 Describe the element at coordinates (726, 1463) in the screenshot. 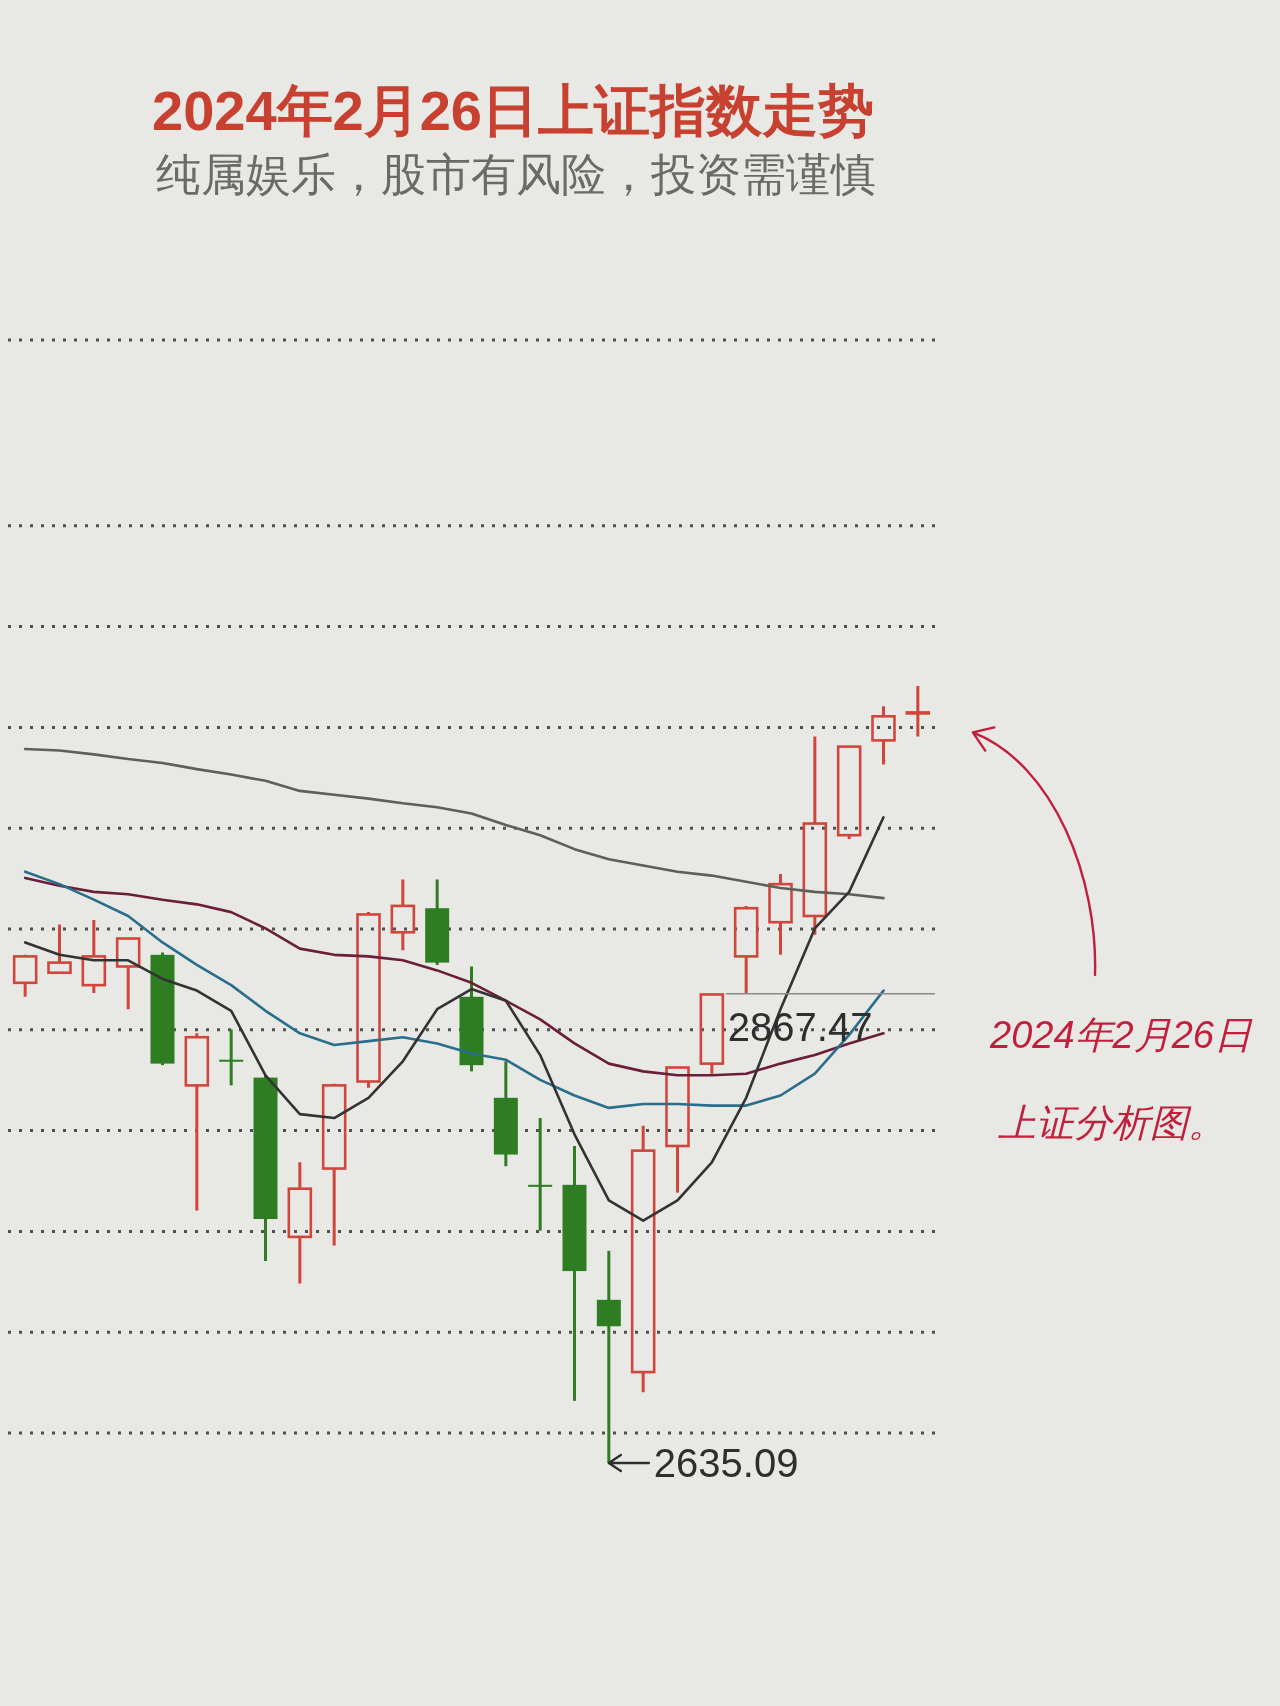

I see `annotation: 2635.09` at that location.